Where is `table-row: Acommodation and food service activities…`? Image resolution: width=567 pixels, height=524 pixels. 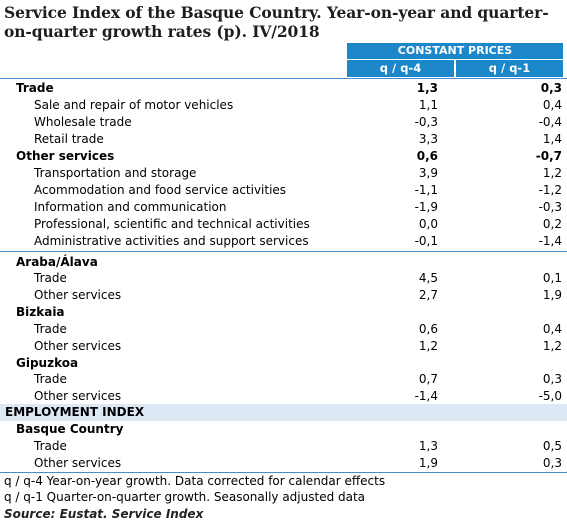
table-row: Acommodation and food service activities… is located at coordinates (283, 190).